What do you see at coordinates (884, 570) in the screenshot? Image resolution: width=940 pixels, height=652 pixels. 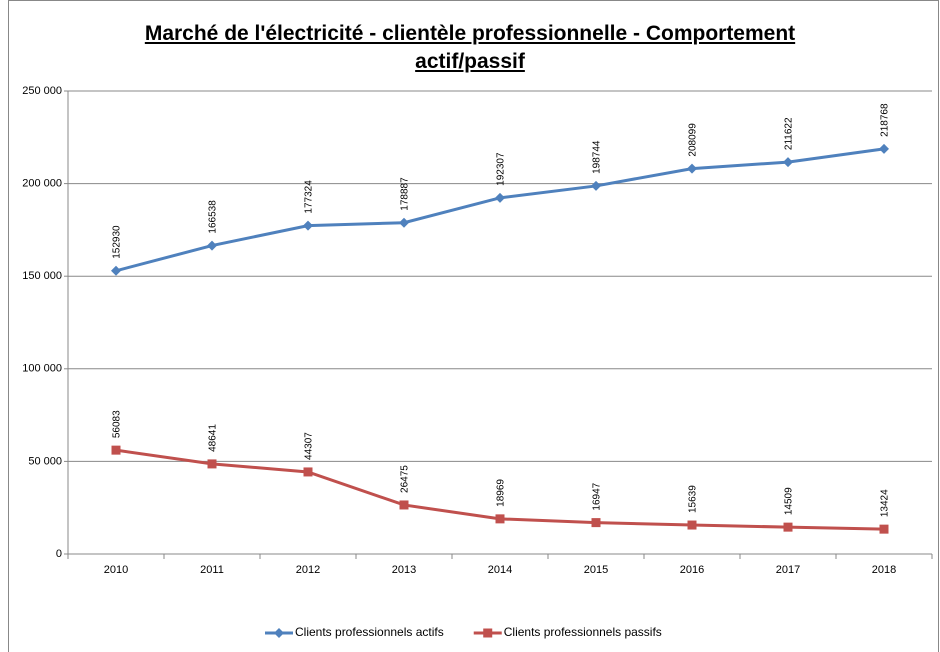 I see `x-tick-label: 2018` at bounding box center [884, 570].